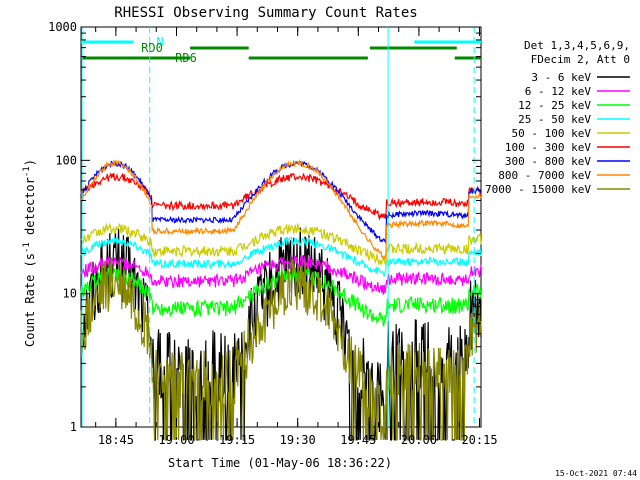  I want to click on flag-bar-label: RD0, so click(152, 48).